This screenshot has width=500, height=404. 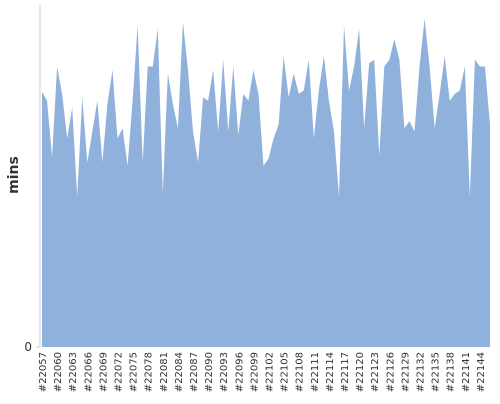 What do you see at coordinates (209, 372) in the screenshot?
I see `x-tick-label: #22090` at bounding box center [209, 372].